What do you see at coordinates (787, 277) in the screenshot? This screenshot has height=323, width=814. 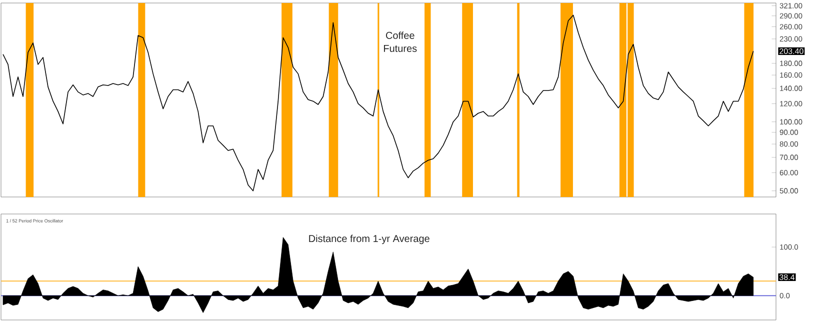 I see `text: 38.4` at bounding box center [787, 277].